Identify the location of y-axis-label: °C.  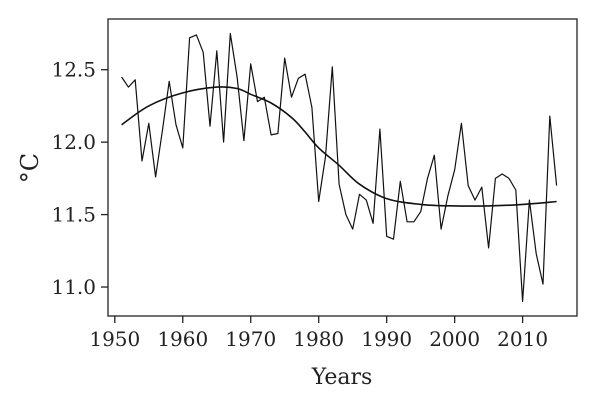
(30, 168).